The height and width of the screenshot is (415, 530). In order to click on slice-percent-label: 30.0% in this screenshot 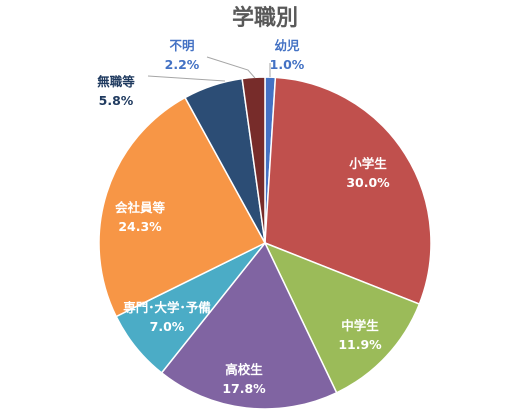, I will do `click(368, 182)`.